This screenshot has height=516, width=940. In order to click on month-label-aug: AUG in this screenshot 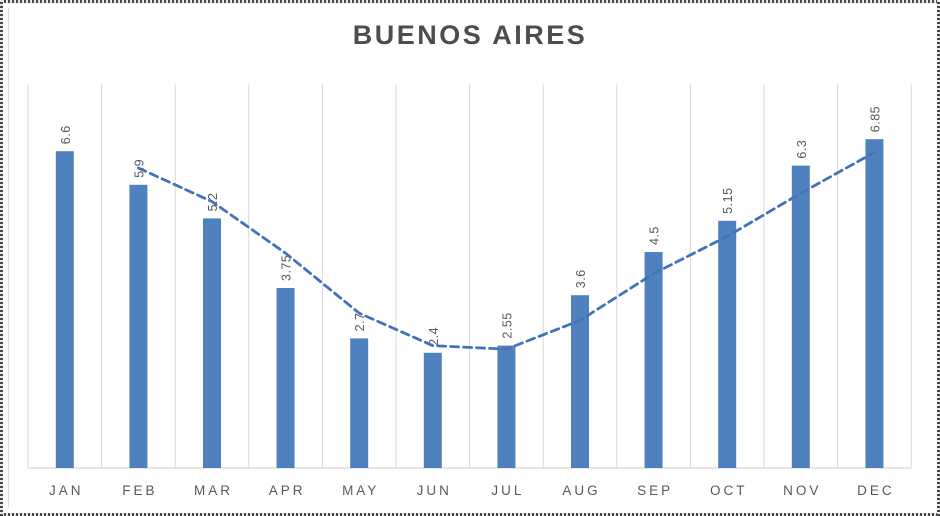, I will do `click(581, 490)`.